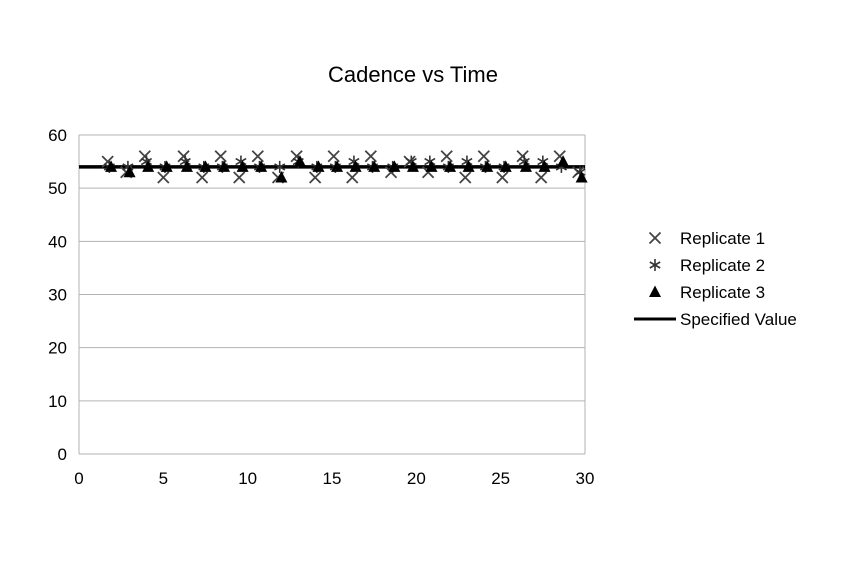 The height and width of the screenshot is (577, 866). Describe the element at coordinates (738, 319) in the screenshot. I see `legend-label: Specified Value` at that location.